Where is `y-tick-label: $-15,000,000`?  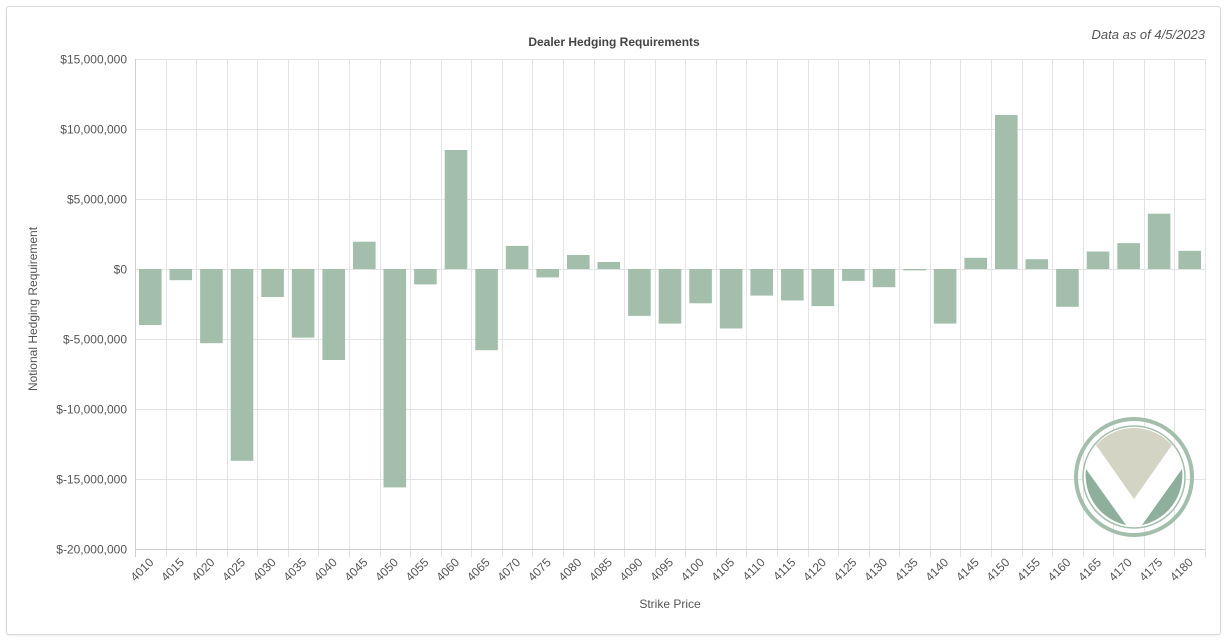
y-tick-label: $-15,000,000 is located at coordinates (91, 480).